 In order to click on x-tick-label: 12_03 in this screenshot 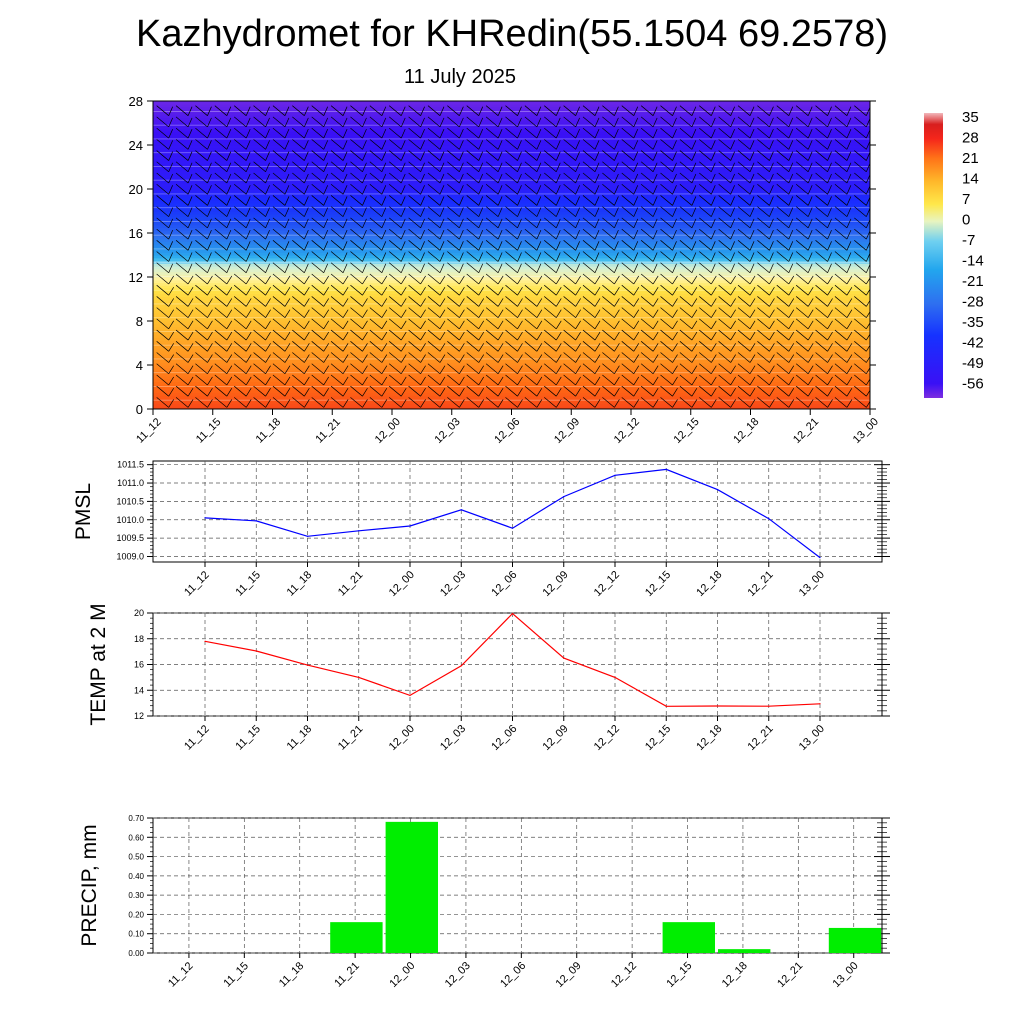, I will do `click(448, 431)`.